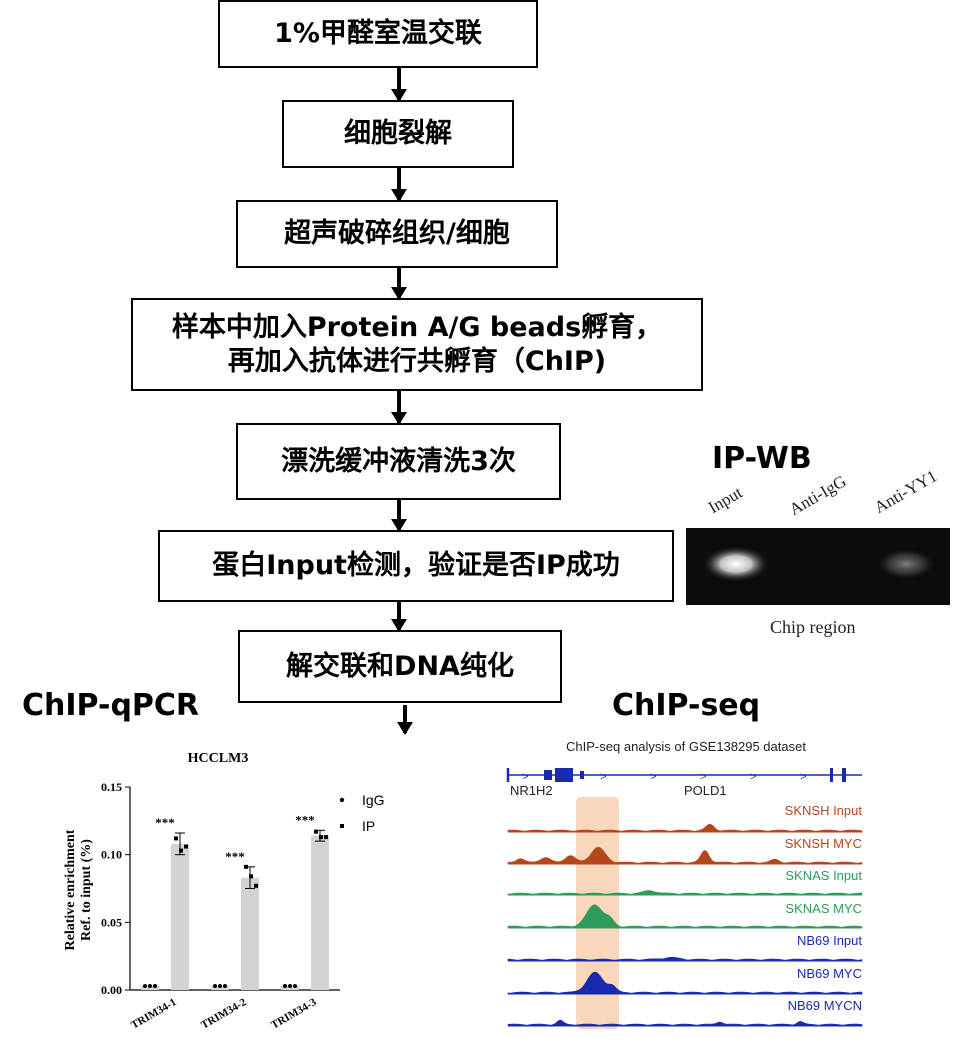  What do you see at coordinates (342, 800) in the screenshot?
I see `legend-marker-igg` at bounding box center [342, 800].